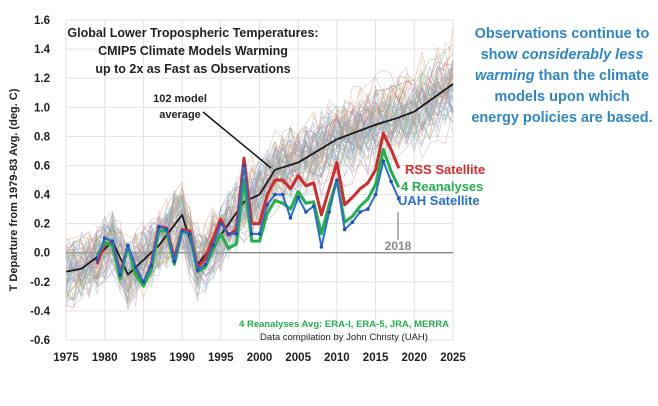 This screenshot has width=658, height=406. I want to click on y-tick-label: 1.4, so click(42, 50).